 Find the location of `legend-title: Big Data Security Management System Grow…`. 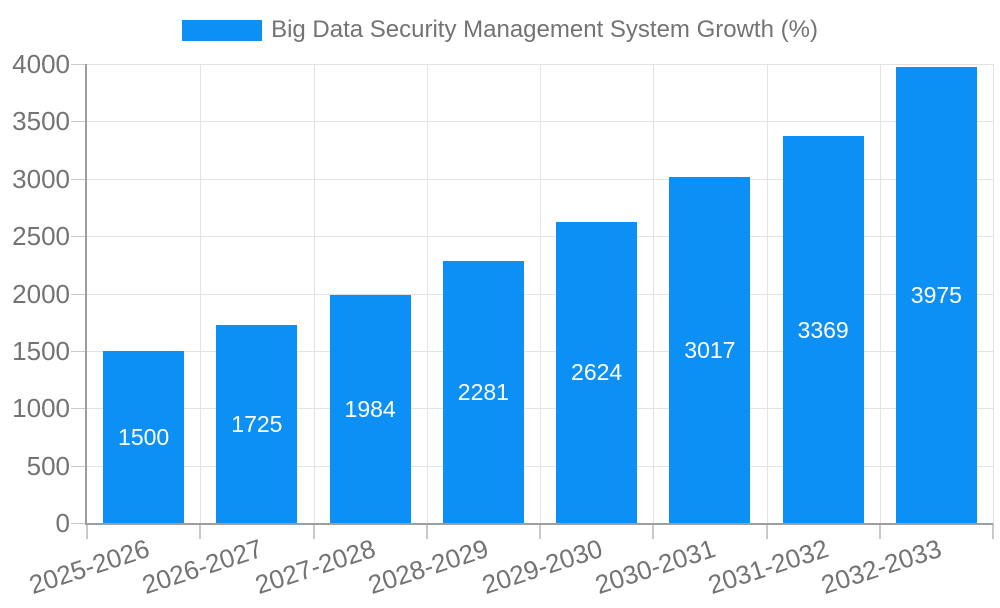

legend-title: Big Data Security Management System Grow… is located at coordinates (544, 29).